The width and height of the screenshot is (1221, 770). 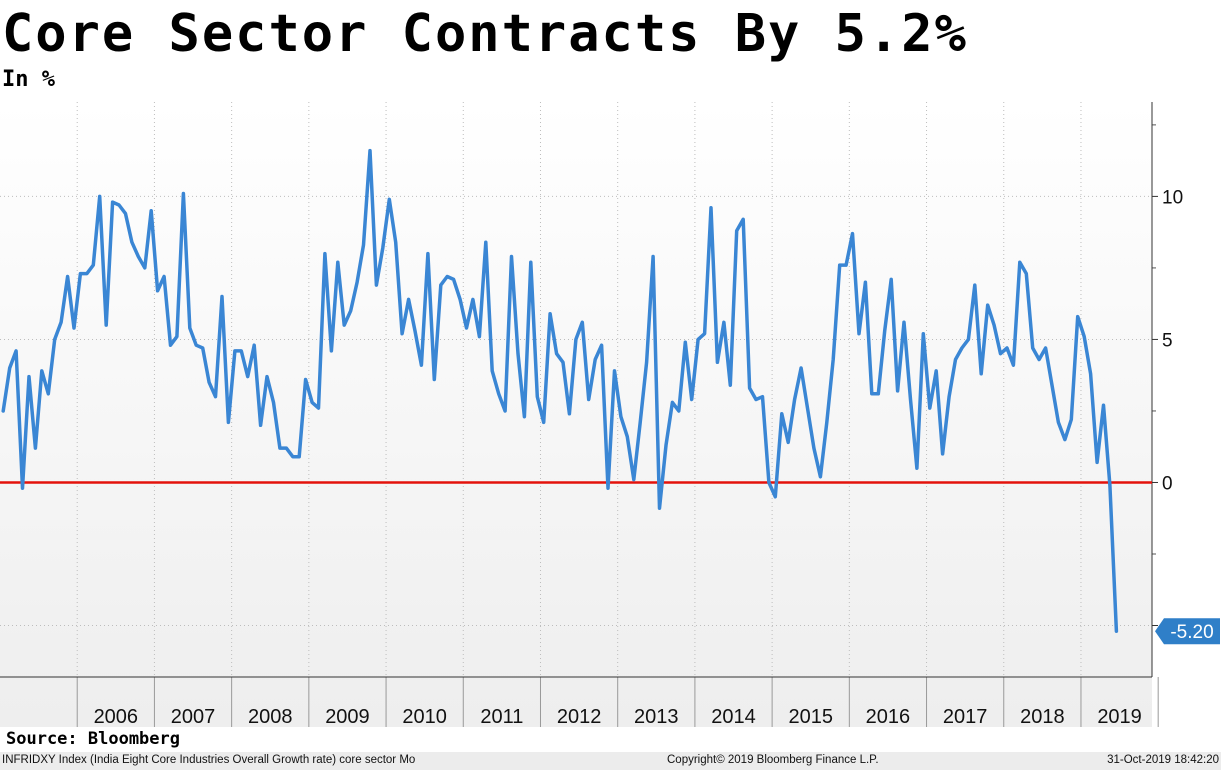 What do you see at coordinates (810, 717) in the screenshot?
I see `x-tick-label-2015: 2015` at bounding box center [810, 717].